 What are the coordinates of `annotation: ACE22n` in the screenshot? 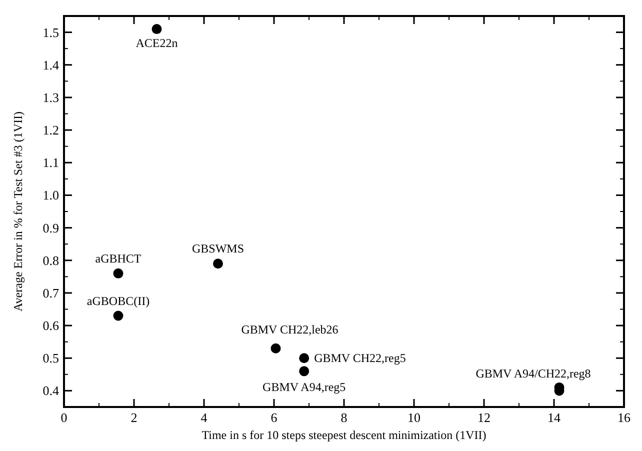 It's located at (157, 43).